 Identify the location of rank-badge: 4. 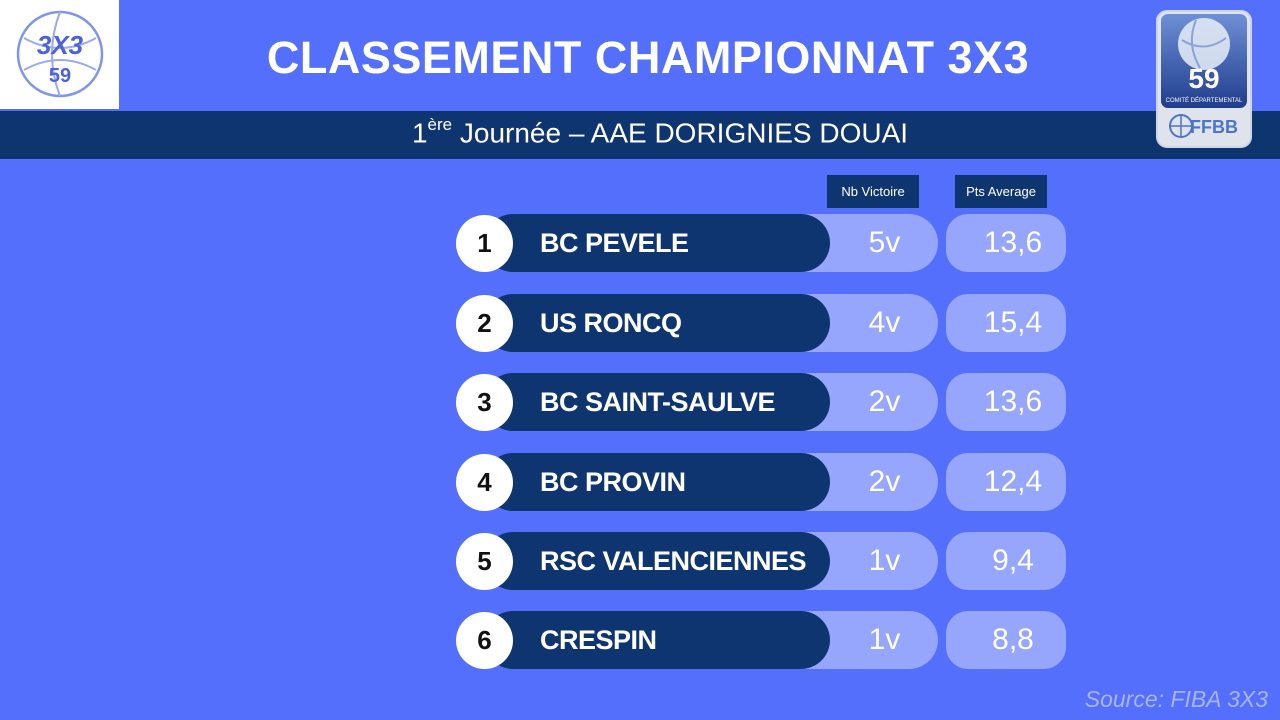
(484, 482).